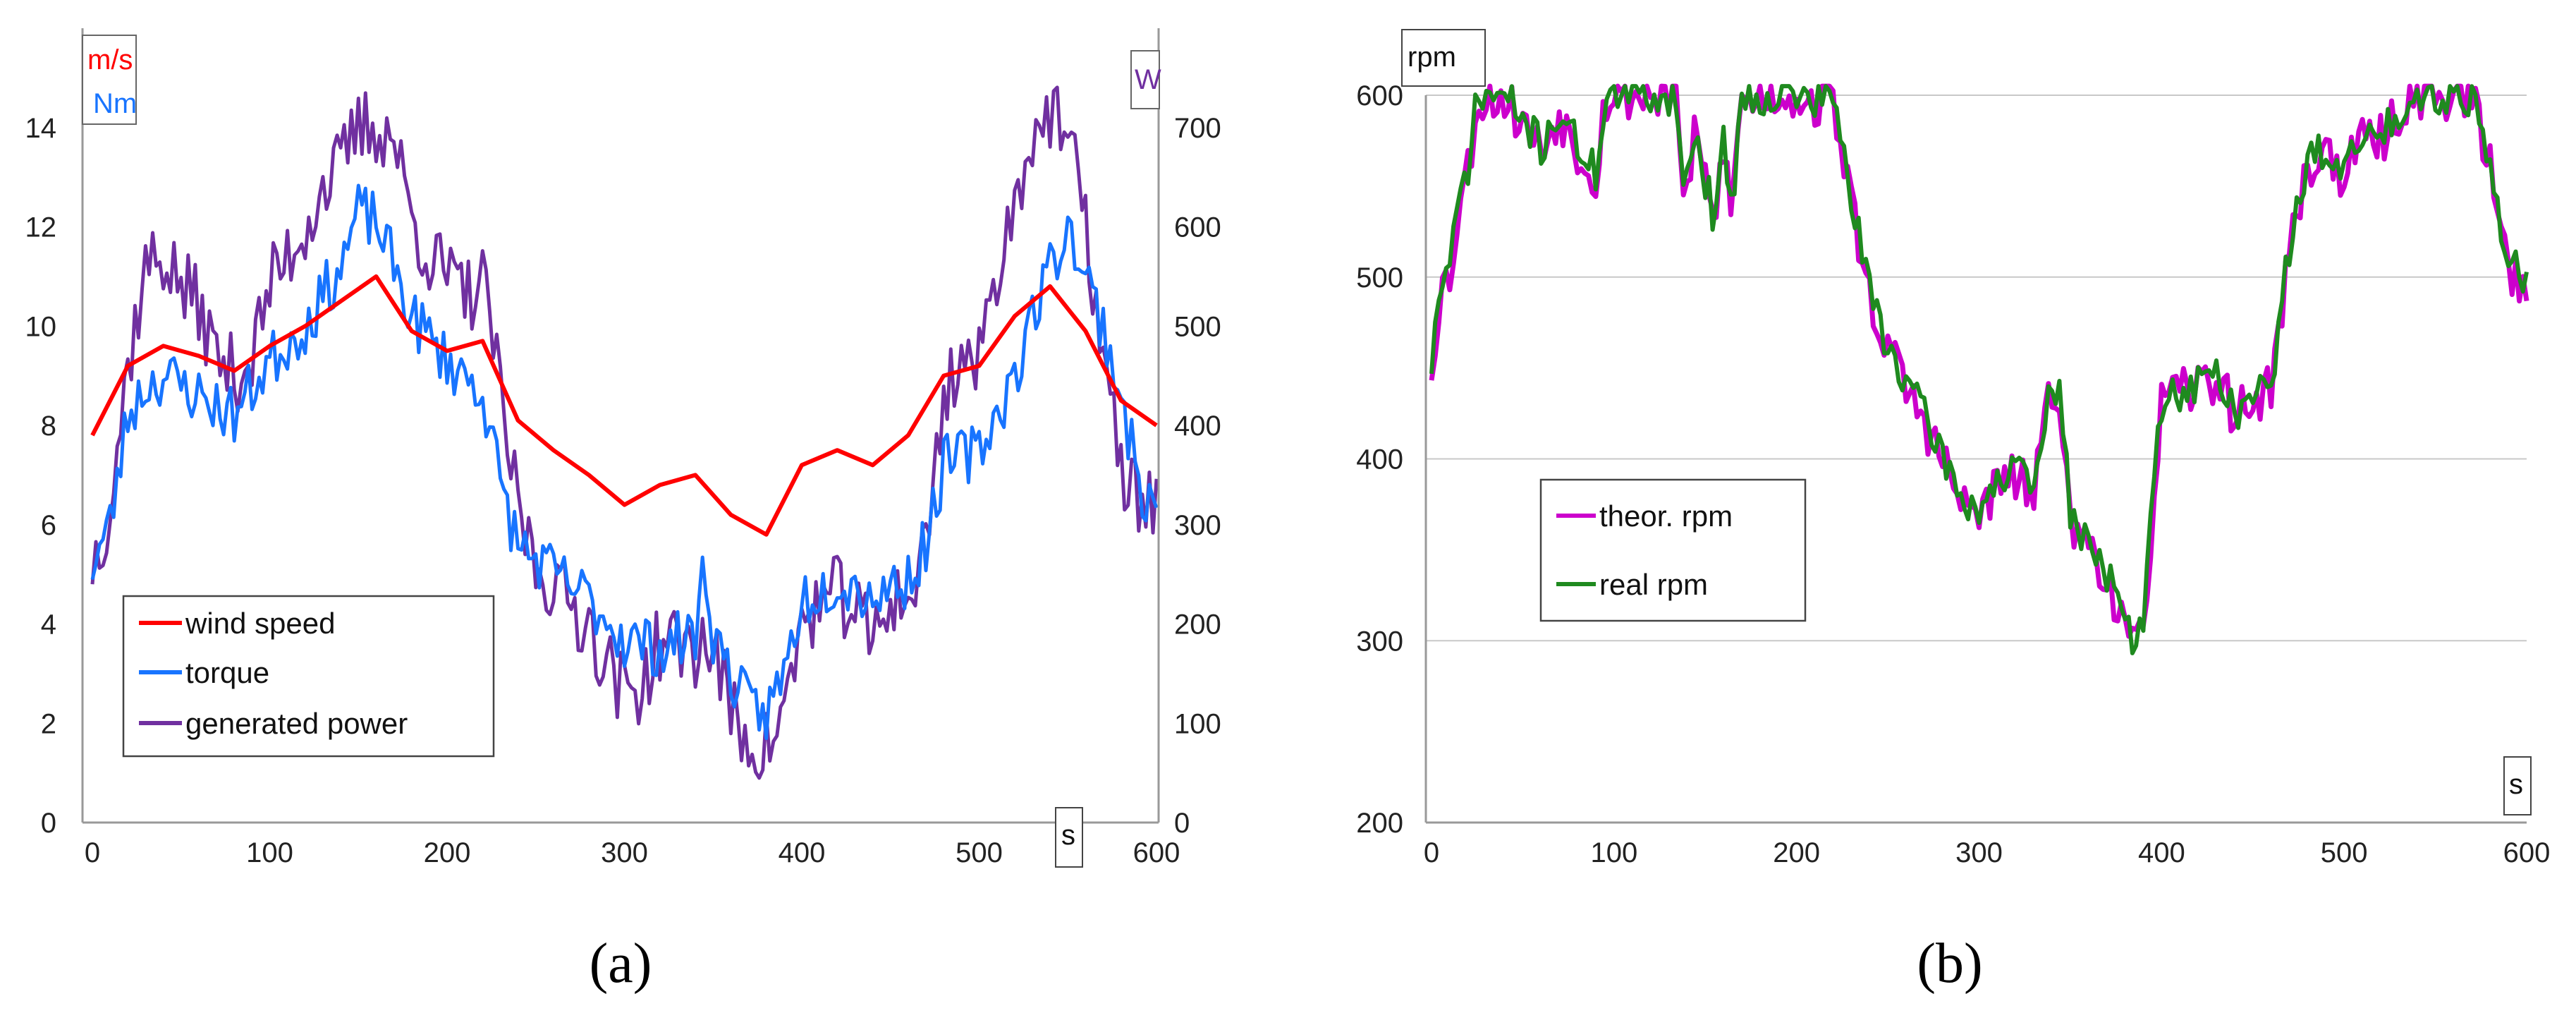 This screenshot has height=1013, width=2576. What do you see at coordinates (1156, 852) in the screenshot?
I see `chart-a-x-tick-label: 600` at bounding box center [1156, 852].